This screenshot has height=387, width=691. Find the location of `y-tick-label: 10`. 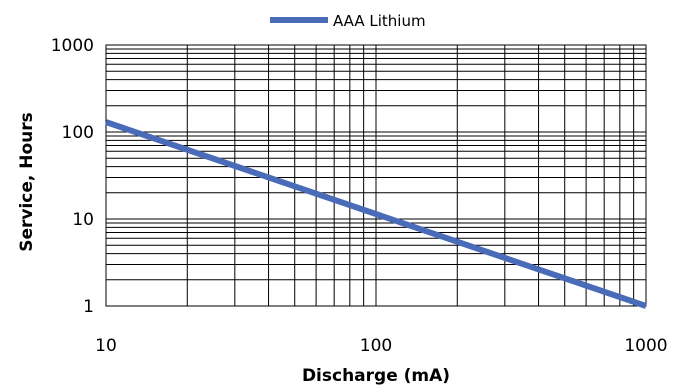

y-tick-label: 10 is located at coordinates (83, 220).